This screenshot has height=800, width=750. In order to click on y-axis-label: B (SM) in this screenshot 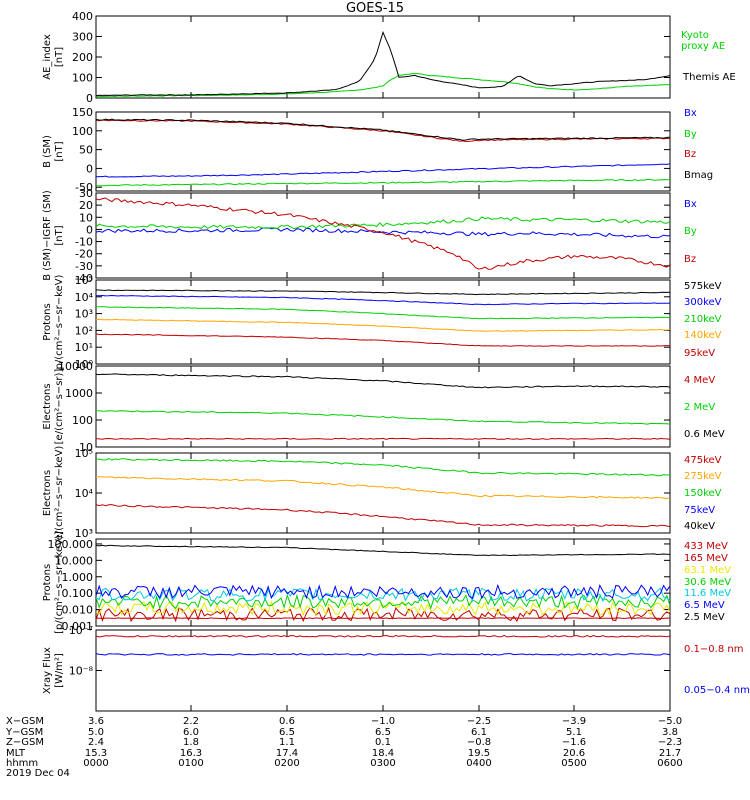, I will do `click(47, 151)`.